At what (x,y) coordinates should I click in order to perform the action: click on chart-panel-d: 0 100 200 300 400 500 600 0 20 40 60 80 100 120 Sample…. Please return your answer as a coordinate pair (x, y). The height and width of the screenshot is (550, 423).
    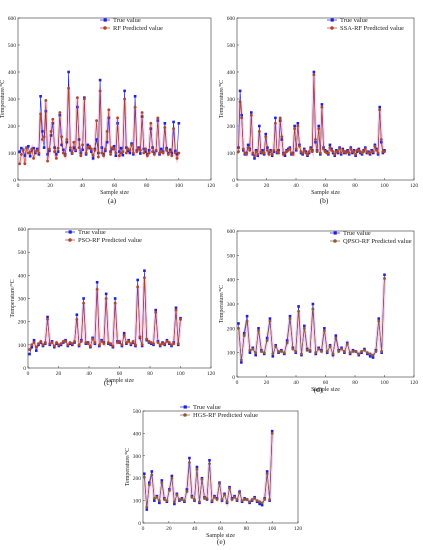
    Looking at the image, I should click on (318, 311).